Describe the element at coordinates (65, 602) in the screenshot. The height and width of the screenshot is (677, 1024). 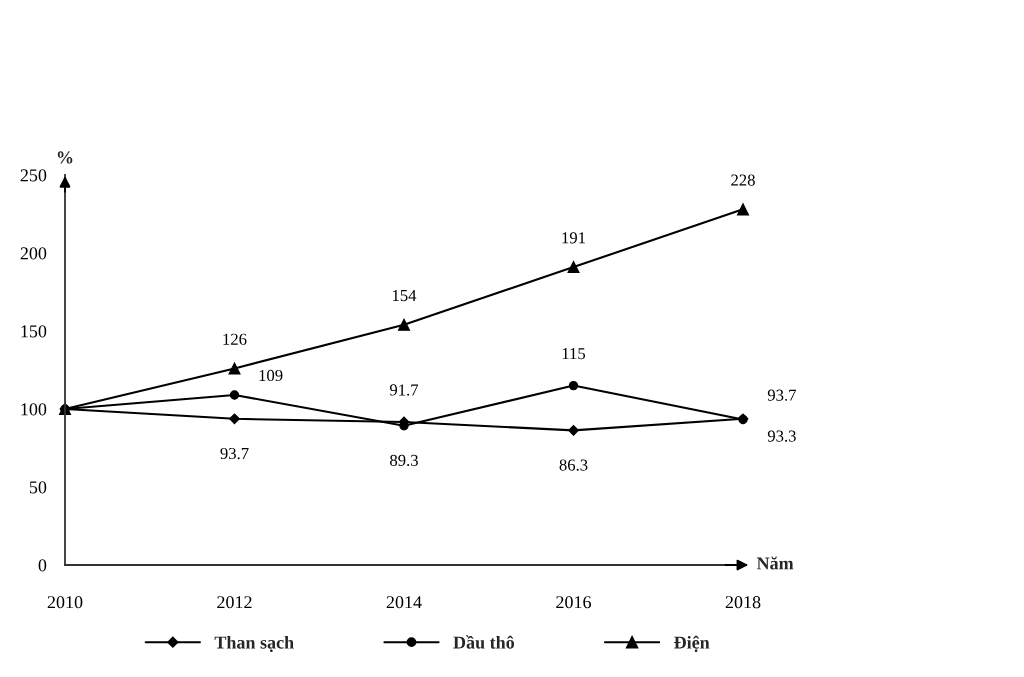
I see `x-tick-label: 2010` at that location.